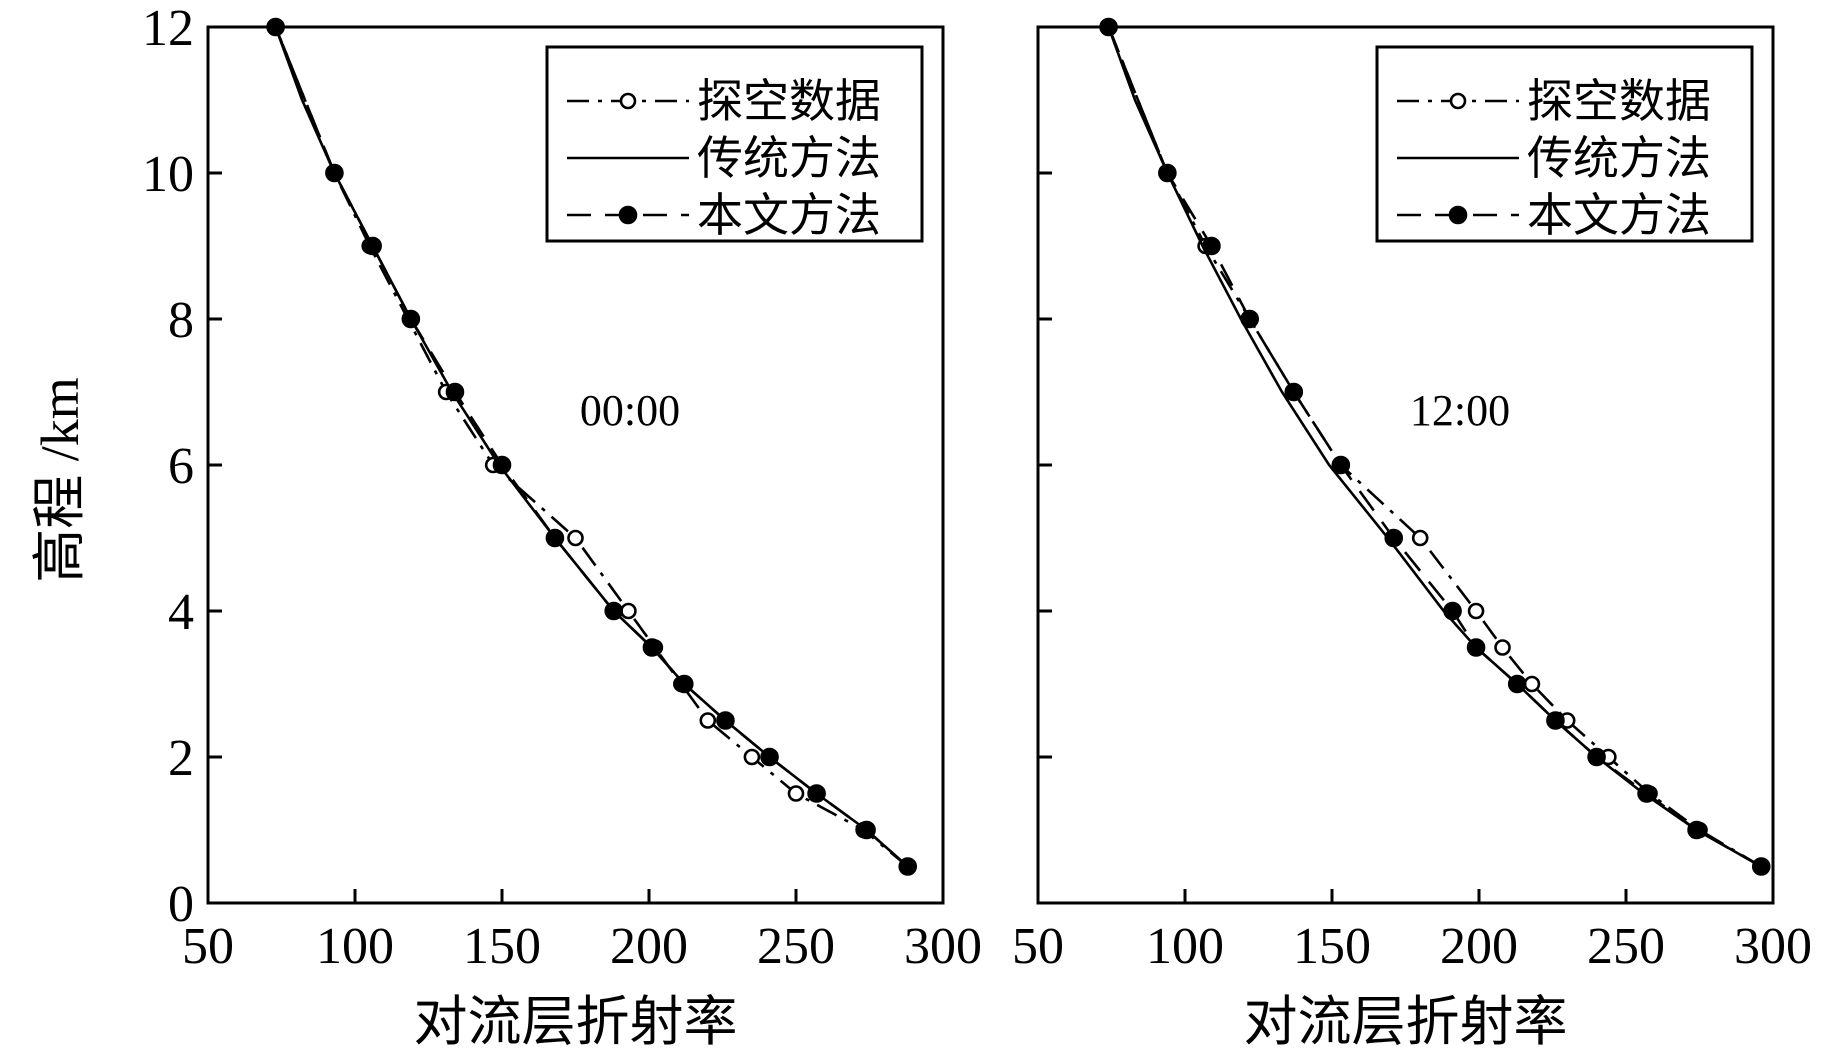 This screenshot has width=1843, height=1063. Describe the element at coordinates (181, 320) in the screenshot. I see `y-tick-label: 8` at that location.